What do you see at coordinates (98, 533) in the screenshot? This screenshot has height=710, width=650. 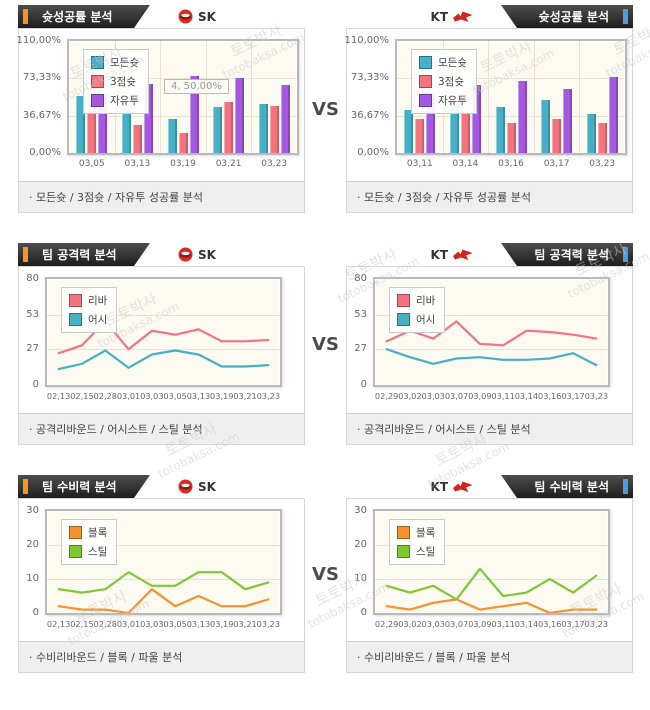 I see `legend-label: 블록` at bounding box center [98, 533].